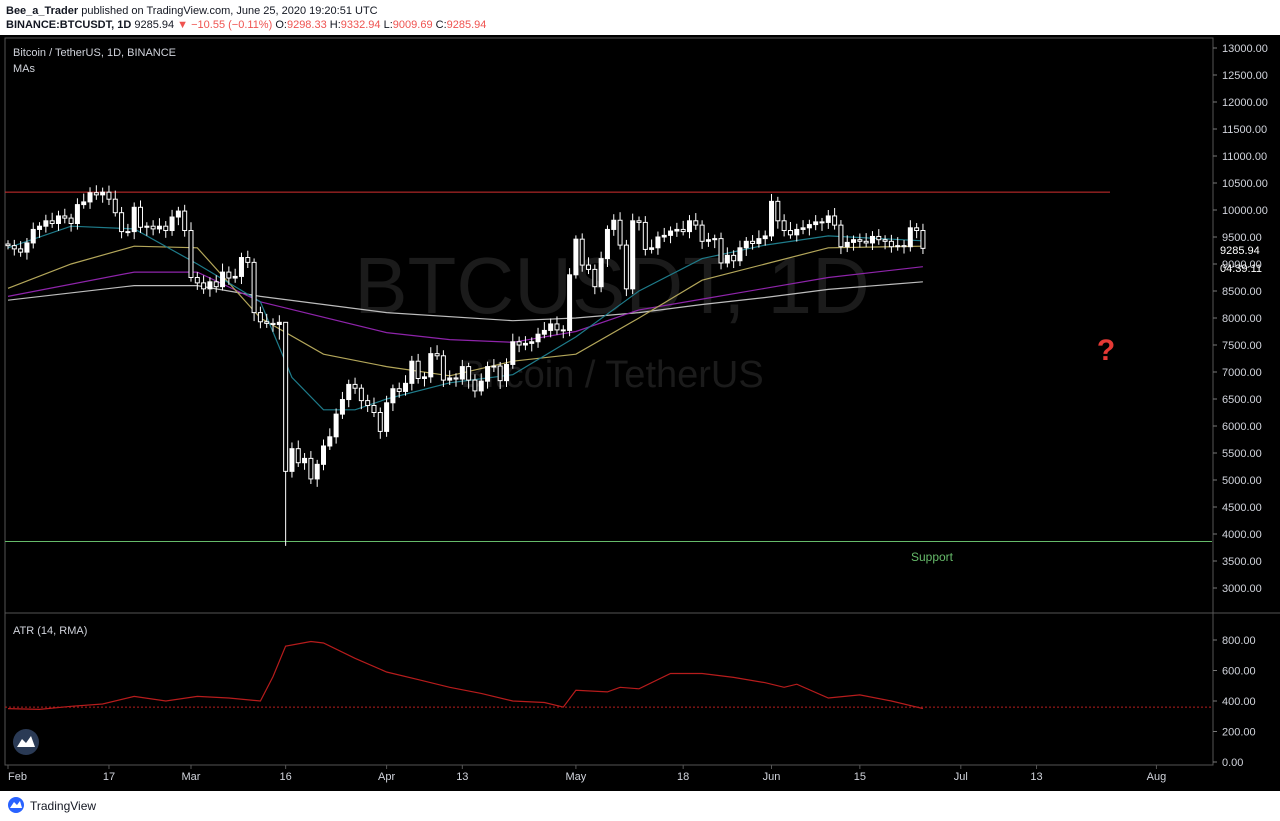  Describe the element at coordinates (154, 25) in the screenshot. I see `last-price: 9285.94` at that location.